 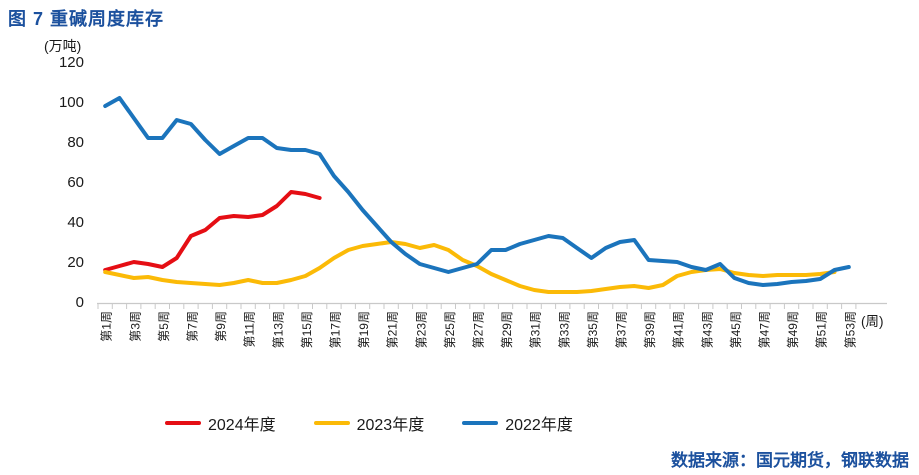 What do you see at coordinates (335, 329) in the screenshot?
I see `x-axis-tick-label: 第17周` at bounding box center [335, 329].